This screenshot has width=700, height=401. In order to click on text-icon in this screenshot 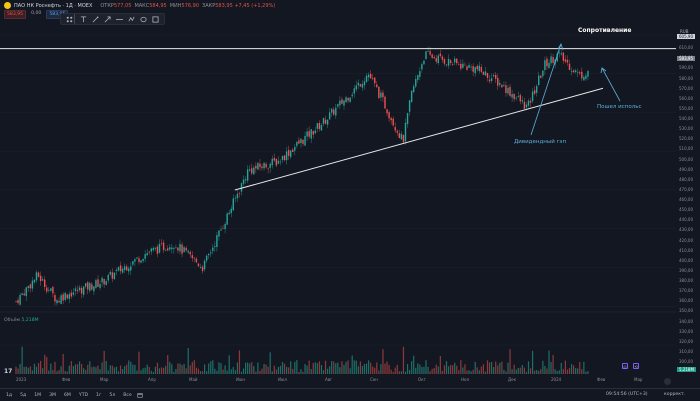, I will do `click(83, 19)`.